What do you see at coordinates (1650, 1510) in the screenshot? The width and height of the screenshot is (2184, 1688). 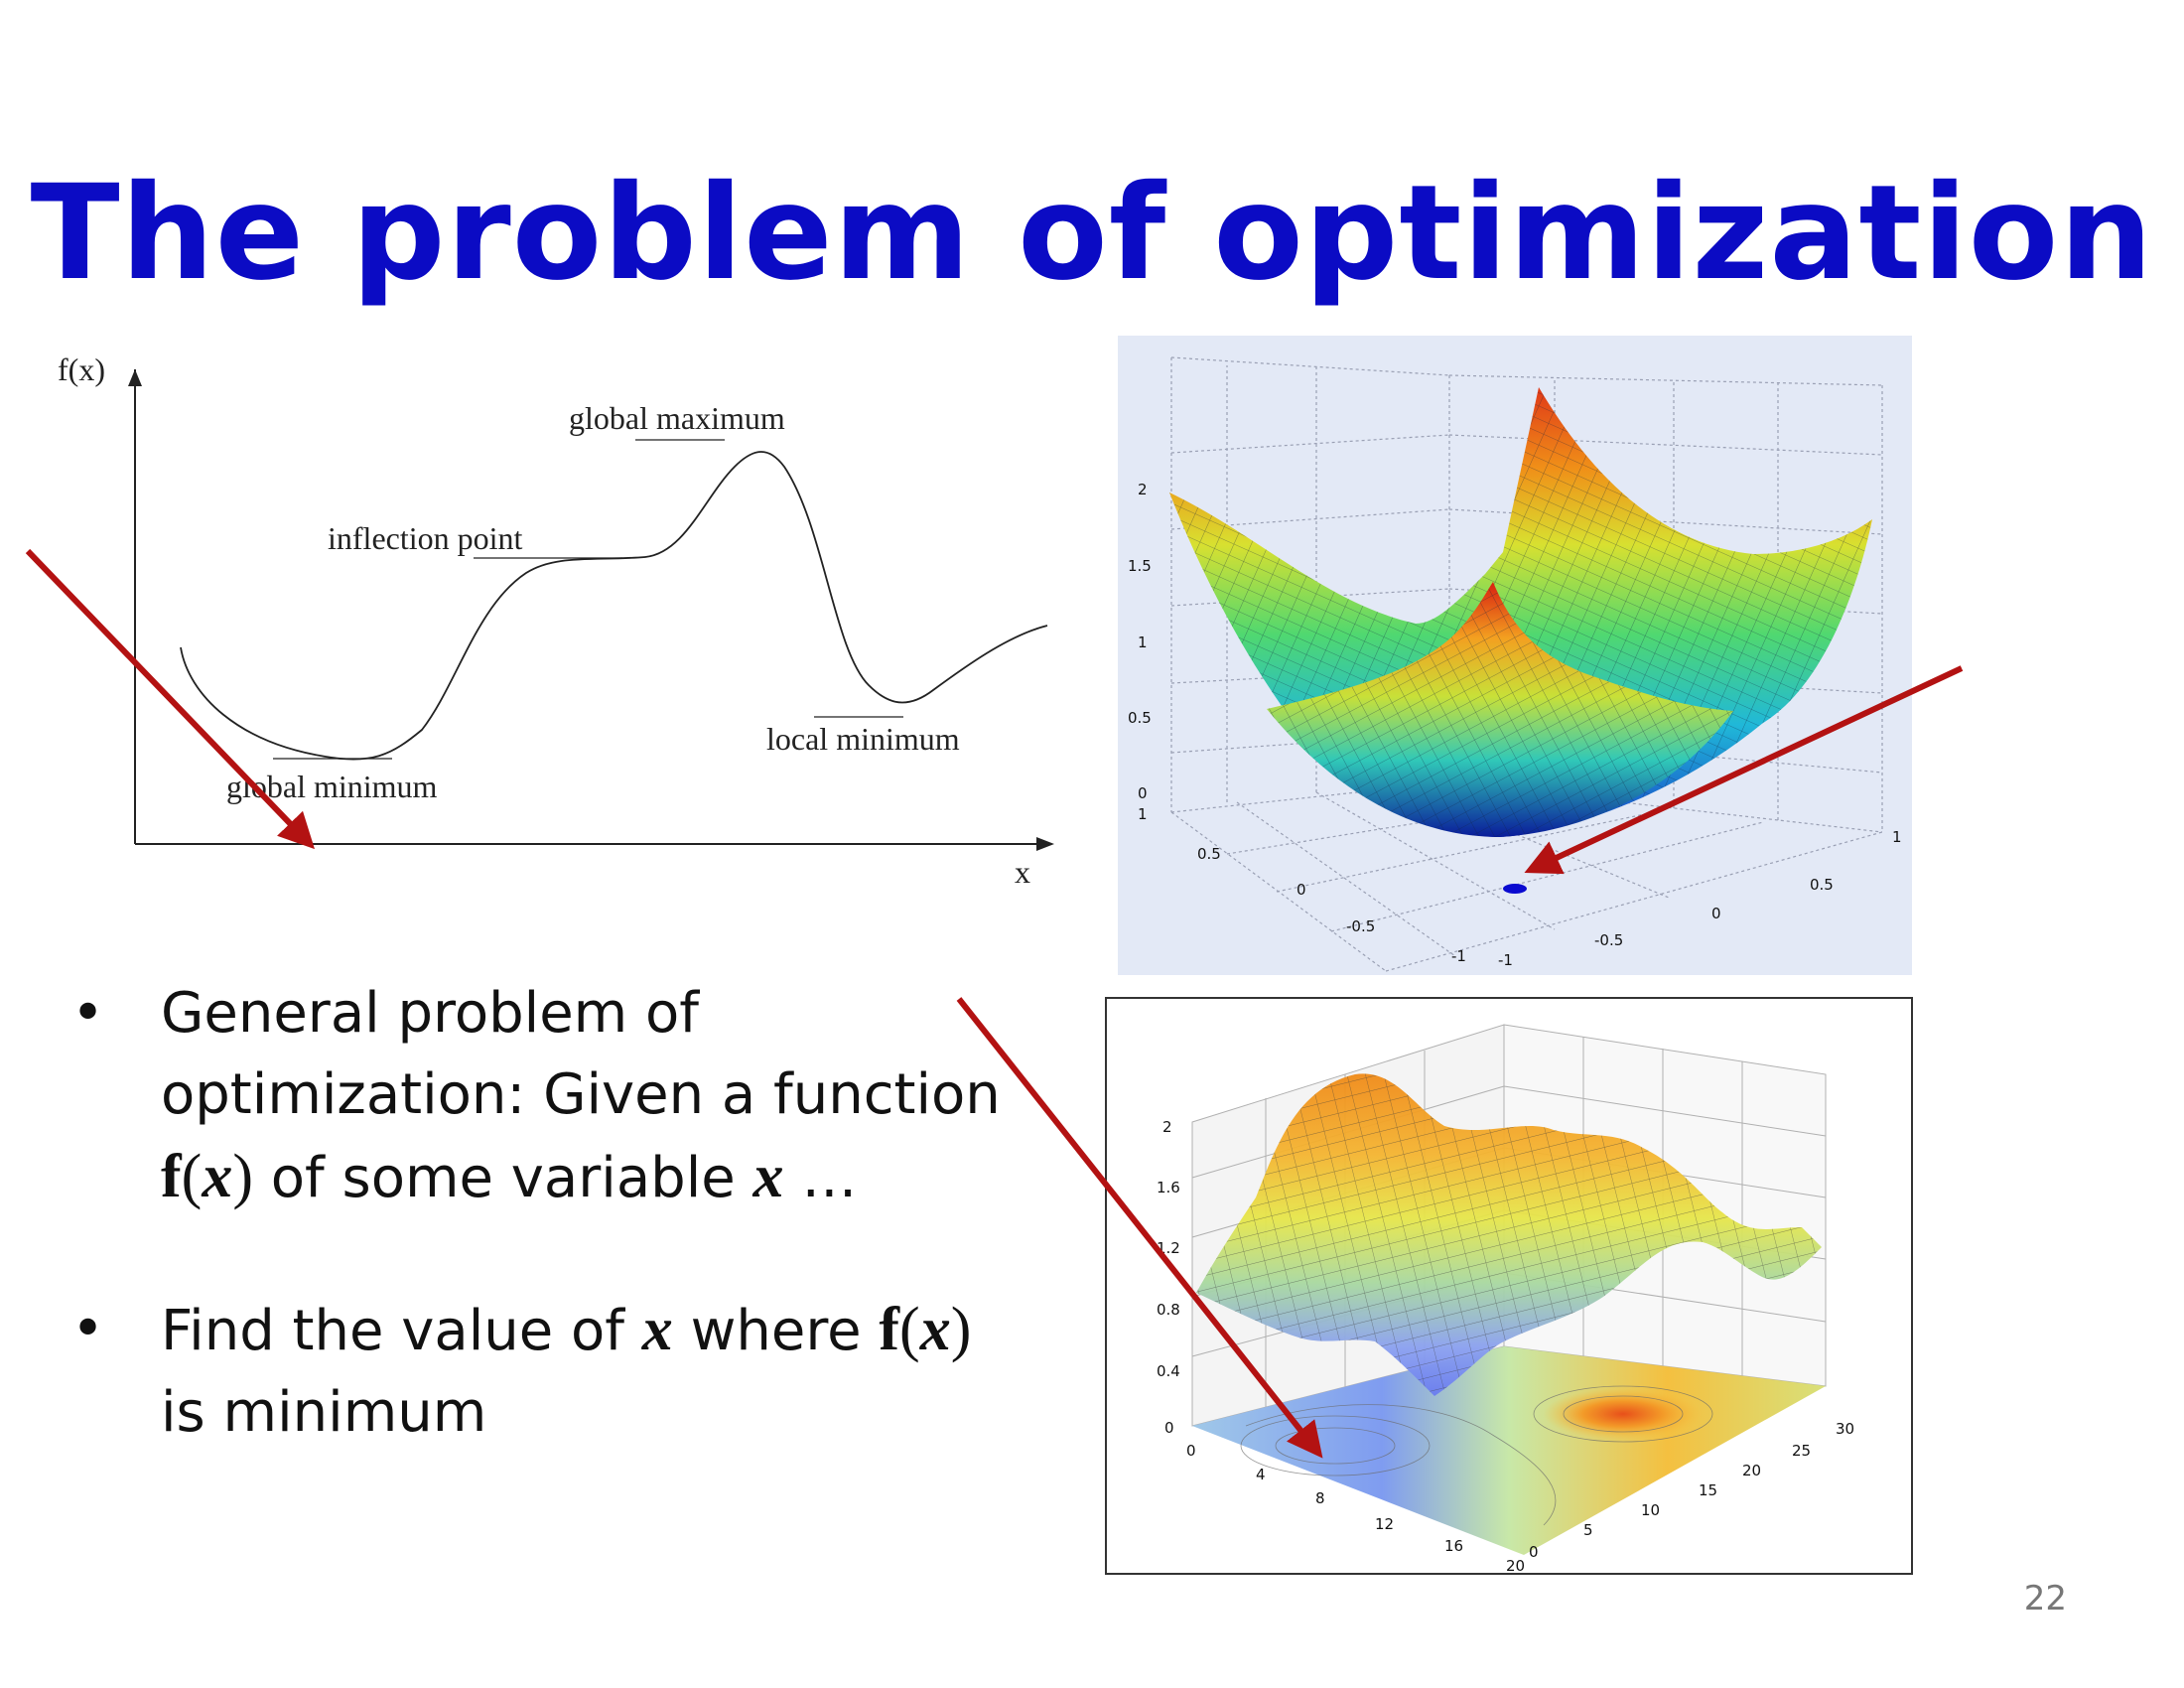 I see `svg-text: 10` at bounding box center [1650, 1510].